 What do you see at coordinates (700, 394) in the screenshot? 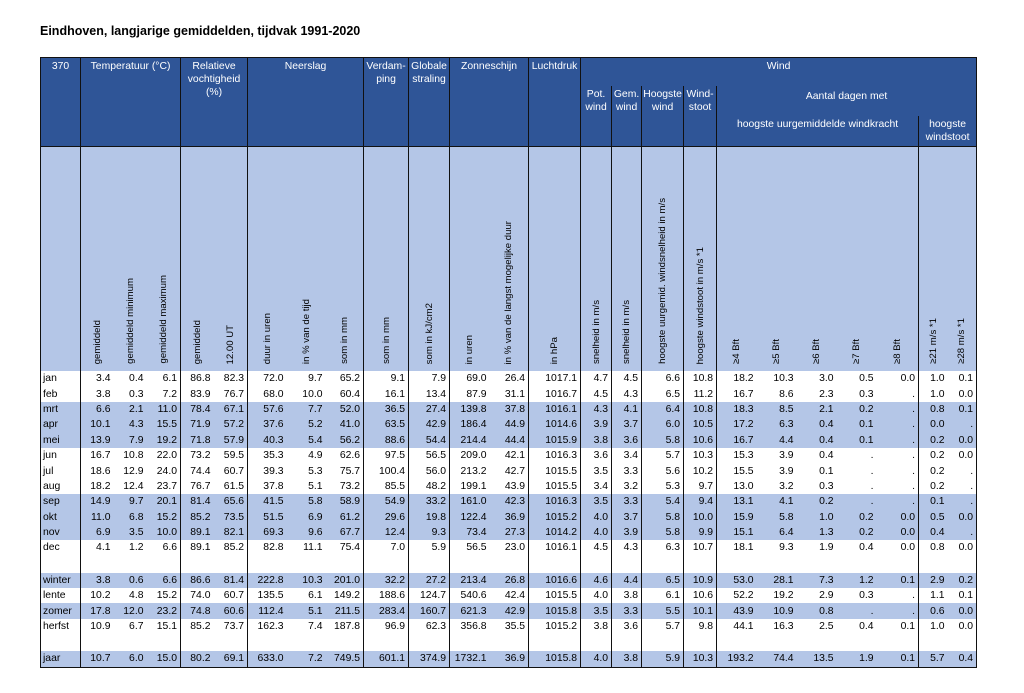
I see `table-cell: 11.2` at bounding box center [700, 394].